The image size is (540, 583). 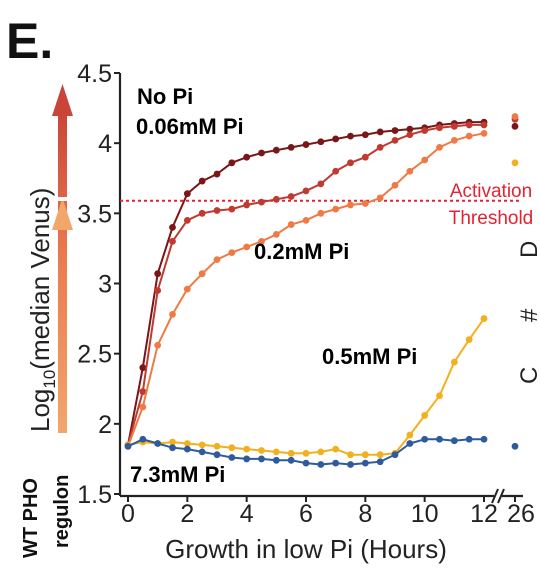 I want to click on y-axis-label: Log10(median Venus), so click(x=42, y=310).